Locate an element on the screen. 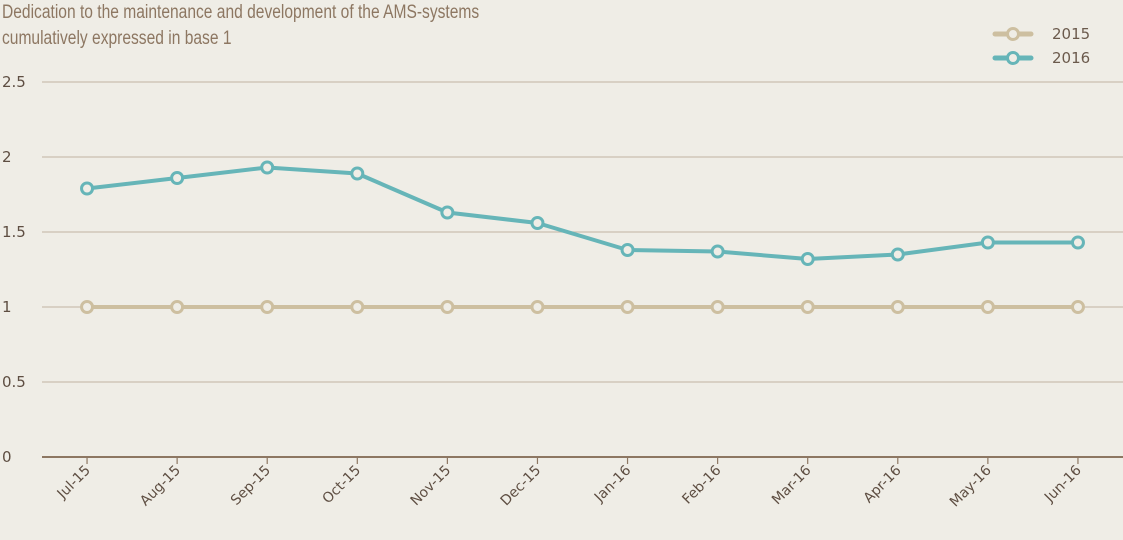 Image resolution: width=1123 pixels, height=540 pixels. x-tick-label: Apr-16 is located at coordinates (883, 484).